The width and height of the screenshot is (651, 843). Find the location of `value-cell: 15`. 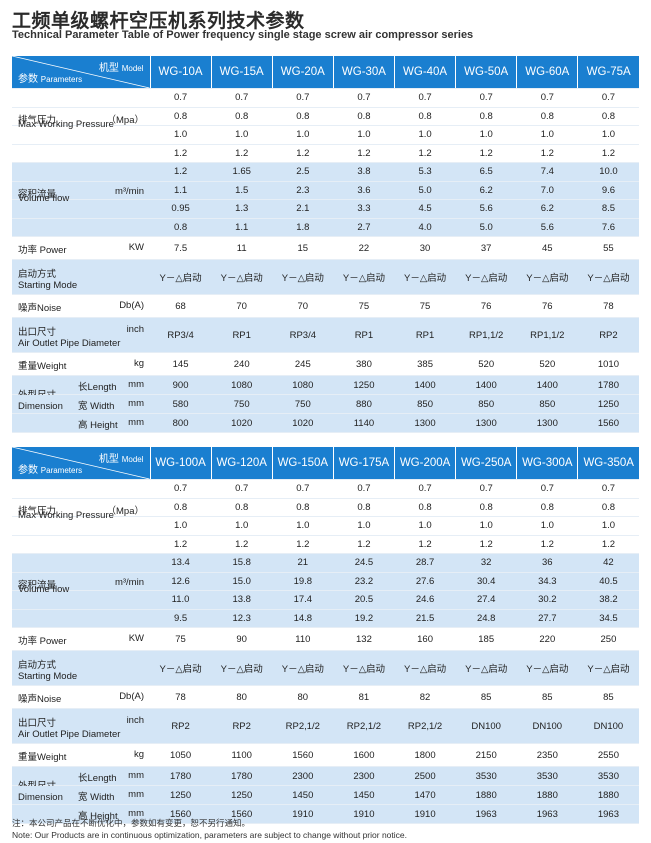

value-cell: 15 is located at coordinates (303, 248).